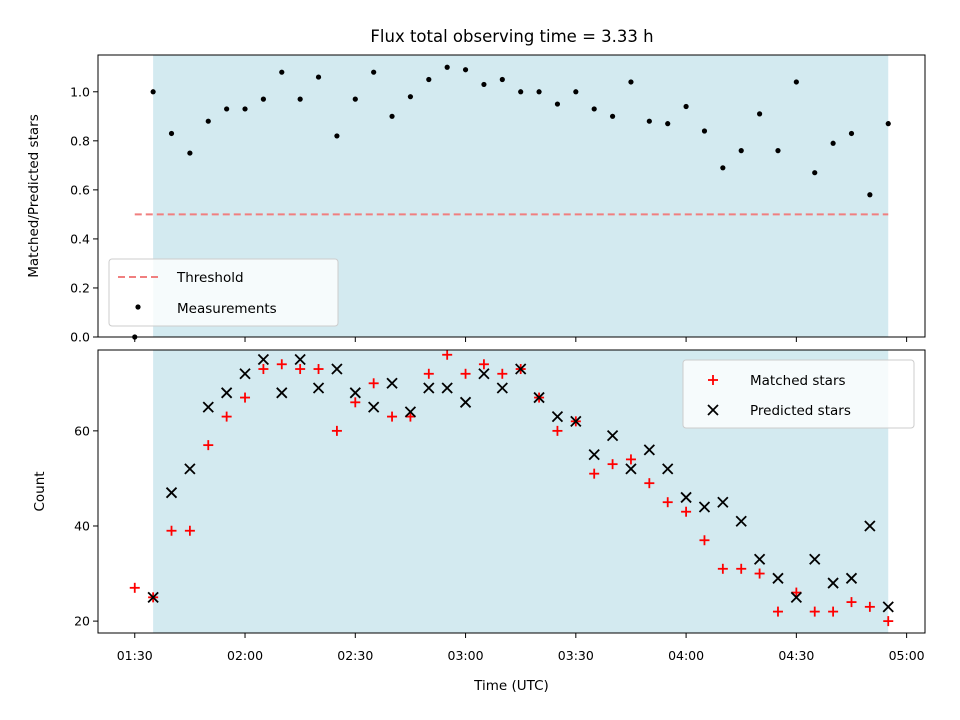 The width and height of the screenshot is (960, 720). Describe the element at coordinates (796, 655) in the screenshot. I see `x-tick-label: 04:30` at that location.